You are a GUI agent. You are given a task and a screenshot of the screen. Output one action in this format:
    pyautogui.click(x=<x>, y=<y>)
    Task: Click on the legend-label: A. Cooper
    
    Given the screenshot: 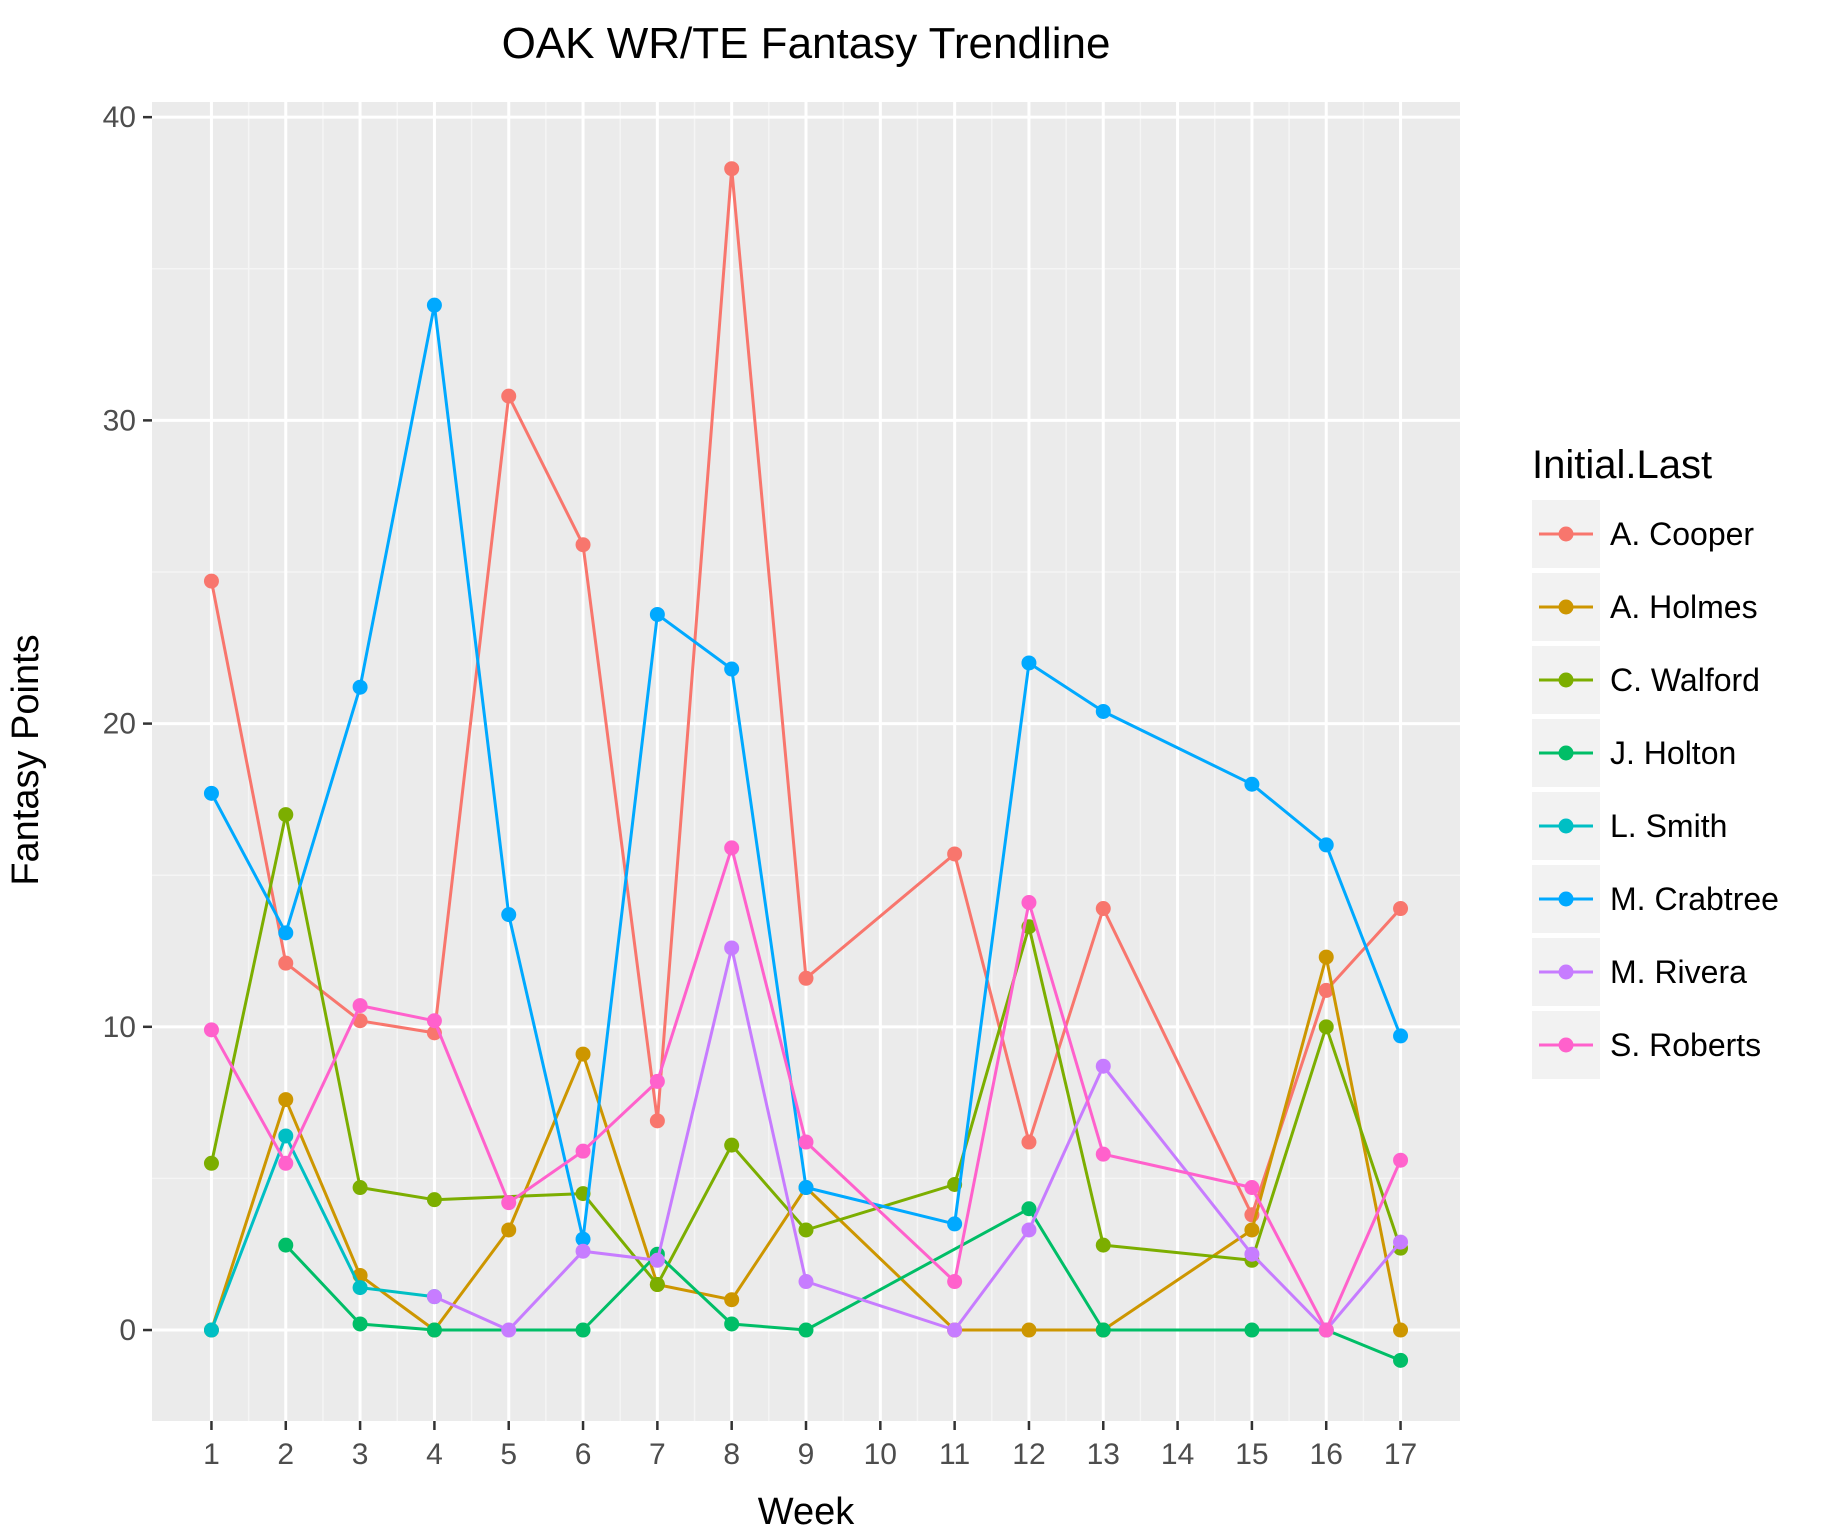 What is the action you would take?
    pyautogui.click(x=1682, y=534)
    